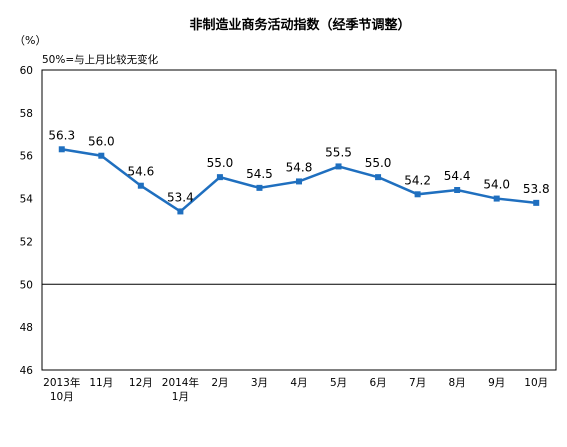 The image size is (567, 447). What do you see at coordinates (180, 397) in the screenshot?
I see `x-tick-label: 1月` at bounding box center [180, 397].